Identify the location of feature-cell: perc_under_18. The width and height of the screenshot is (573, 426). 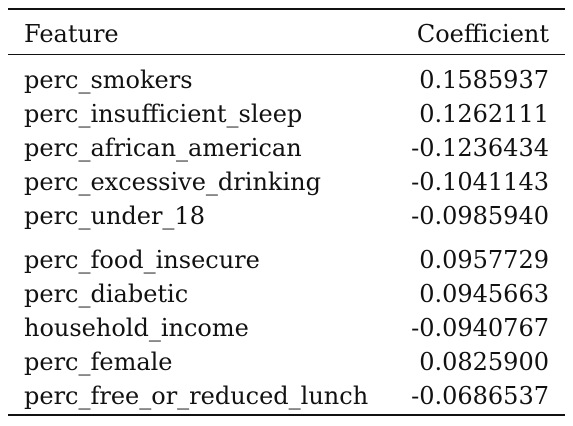
(114, 216).